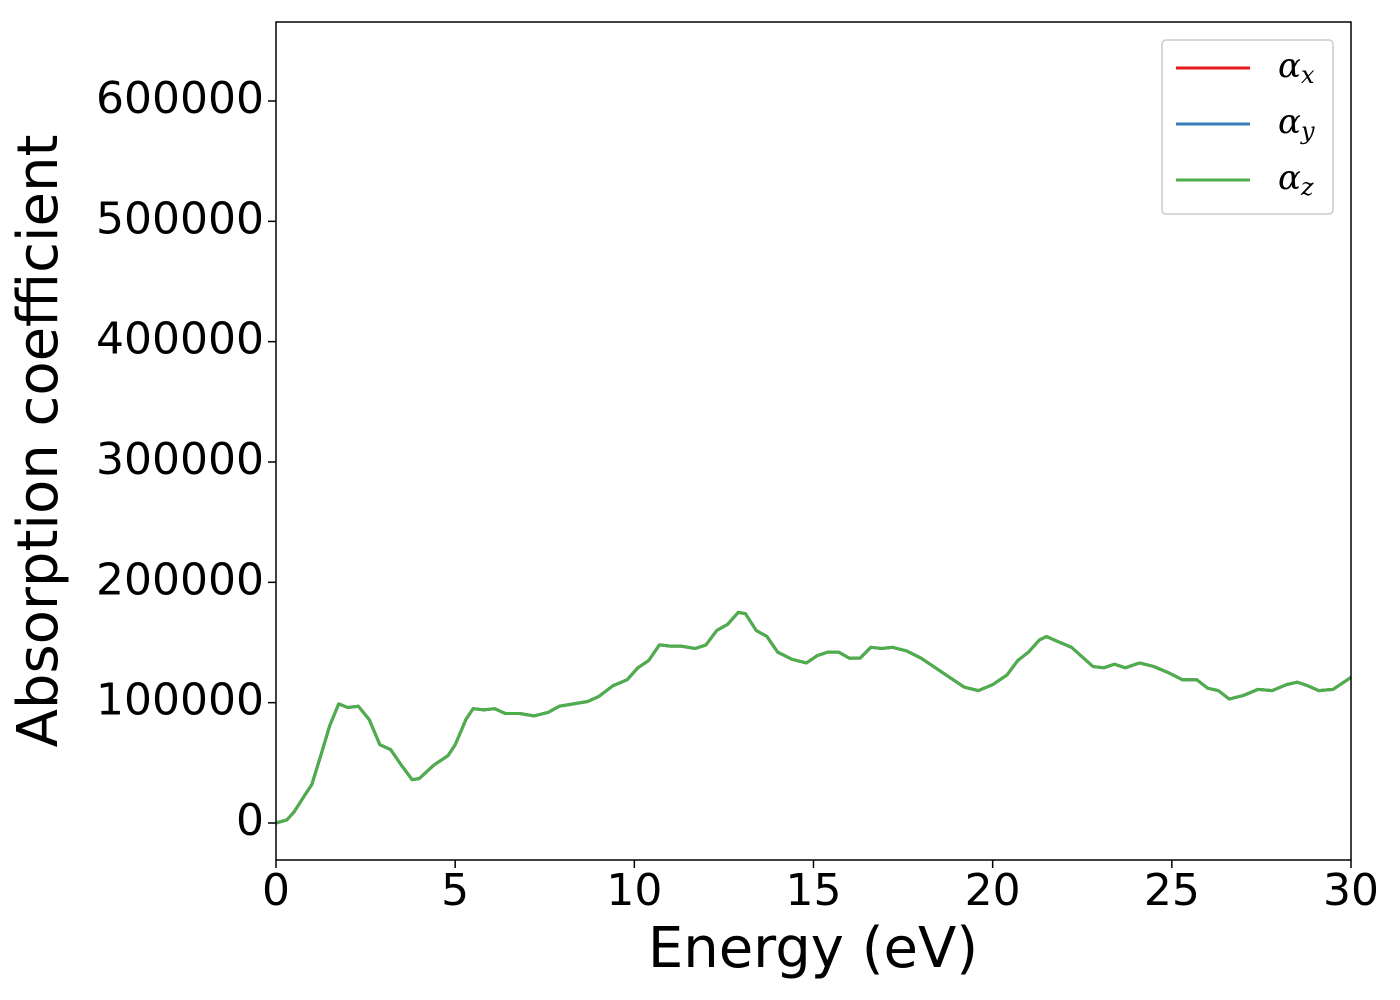 The width and height of the screenshot is (1400, 1000). Describe the element at coordinates (1296, 179) in the screenshot. I see `legend-label: αz` at that location.